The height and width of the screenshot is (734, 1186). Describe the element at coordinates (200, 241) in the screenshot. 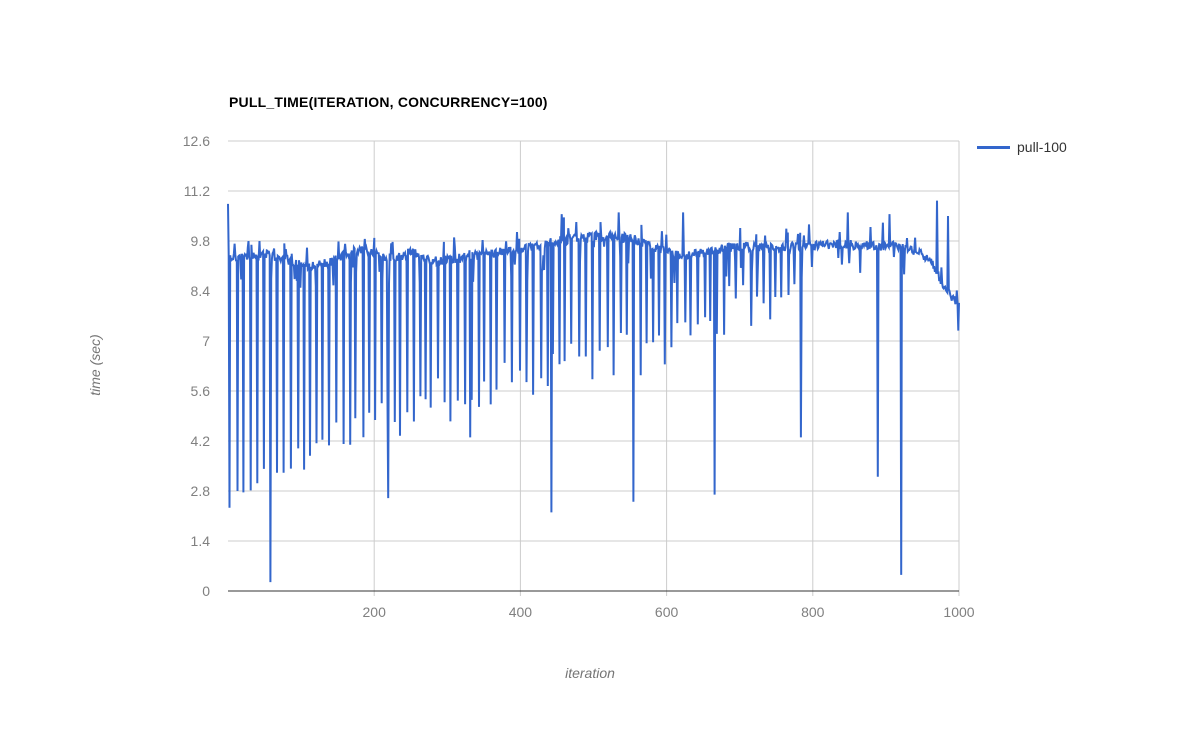

I see `y-tick-label: 9.8` at that location.